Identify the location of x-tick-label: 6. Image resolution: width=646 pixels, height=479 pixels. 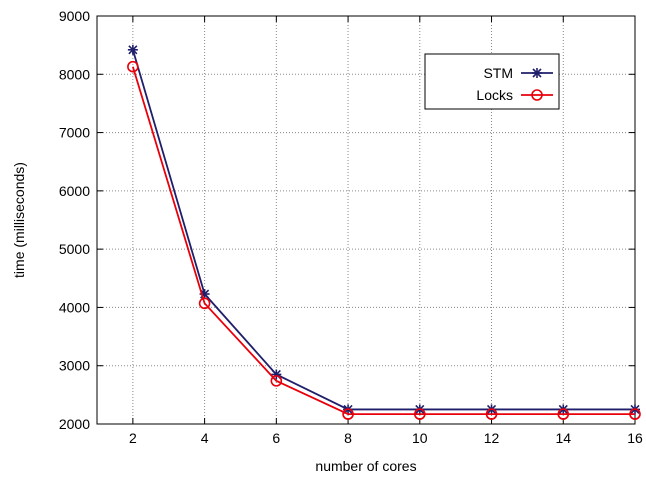
(276, 438).